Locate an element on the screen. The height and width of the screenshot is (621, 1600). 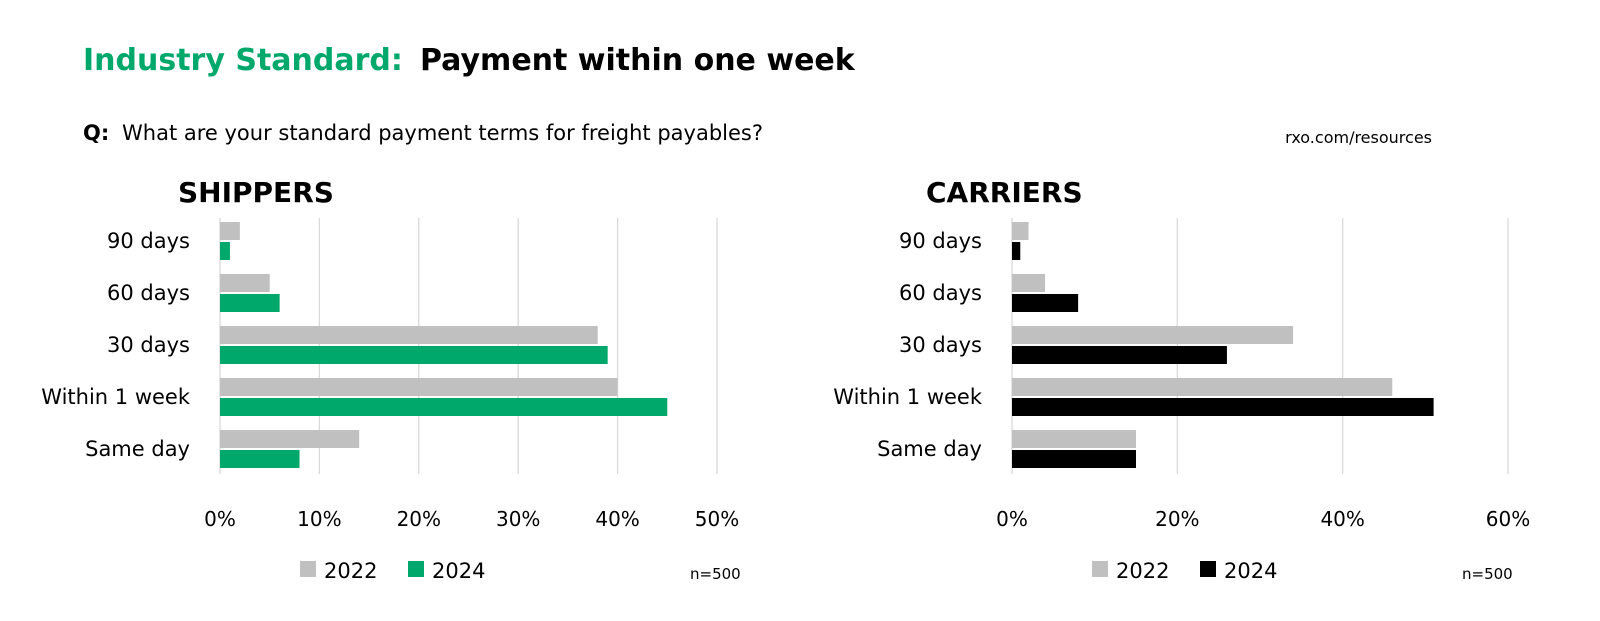
title-main: Payment within one week is located at coordinates (638, 60).